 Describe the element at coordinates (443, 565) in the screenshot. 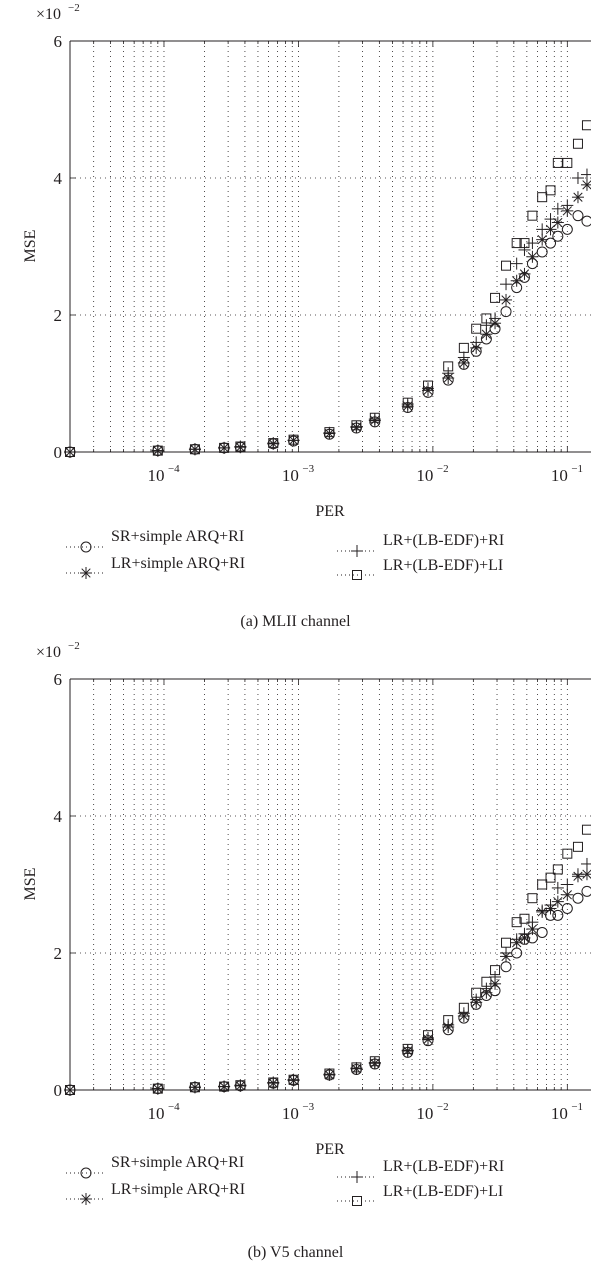

I see `legend-label-lr-lb-edf-li: LR+(LB-EDF)+LI` at that location.